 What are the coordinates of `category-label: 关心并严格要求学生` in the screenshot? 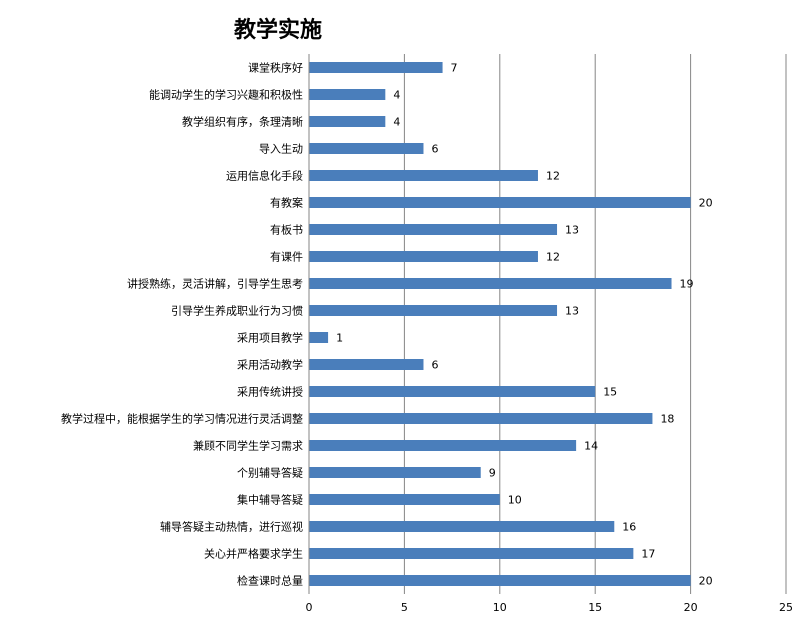 It's located at (253, 554).